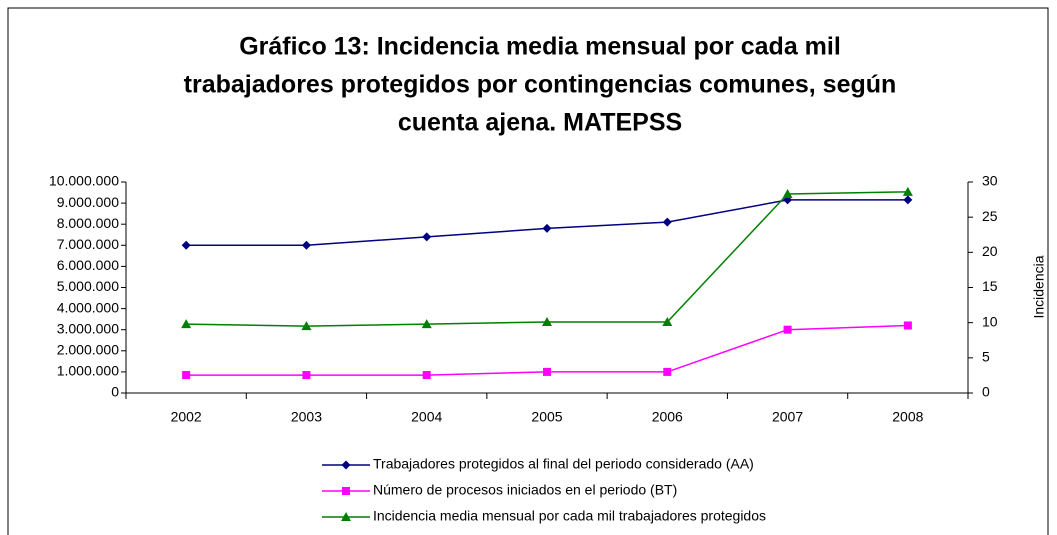 The image size is (1057, 535). What do you see at coordinates (667, 417) in the screenshot?
I see `x-tick-label: 2006` at bounding box center [667, 417].